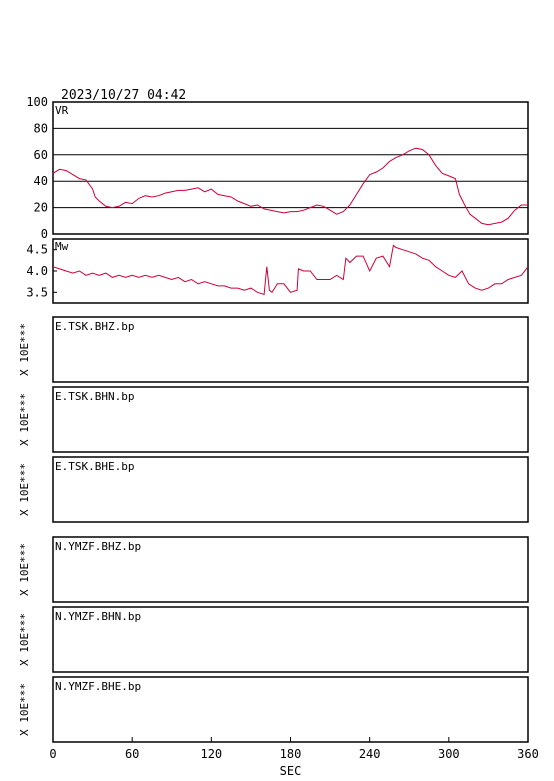 Image resolution: width=554 pixels, height=781 pixels. What do you see at coordinates (98, 616) in the screenshot?
I see `trace-station-label: N.YMZF.BHN.bp` at bounding box center [98, 616].